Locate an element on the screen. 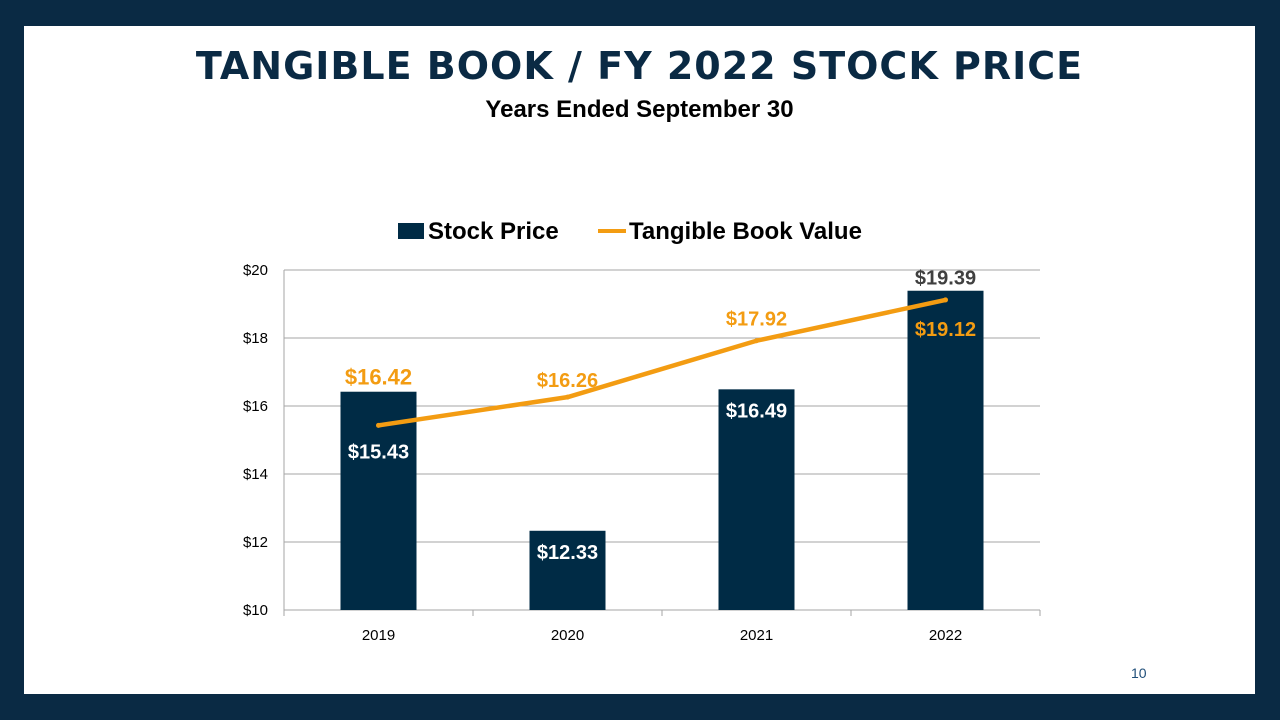 This screenshot has width=1280, height=720. bar-data-label: $16.49 is located at coordinates (756, 411).